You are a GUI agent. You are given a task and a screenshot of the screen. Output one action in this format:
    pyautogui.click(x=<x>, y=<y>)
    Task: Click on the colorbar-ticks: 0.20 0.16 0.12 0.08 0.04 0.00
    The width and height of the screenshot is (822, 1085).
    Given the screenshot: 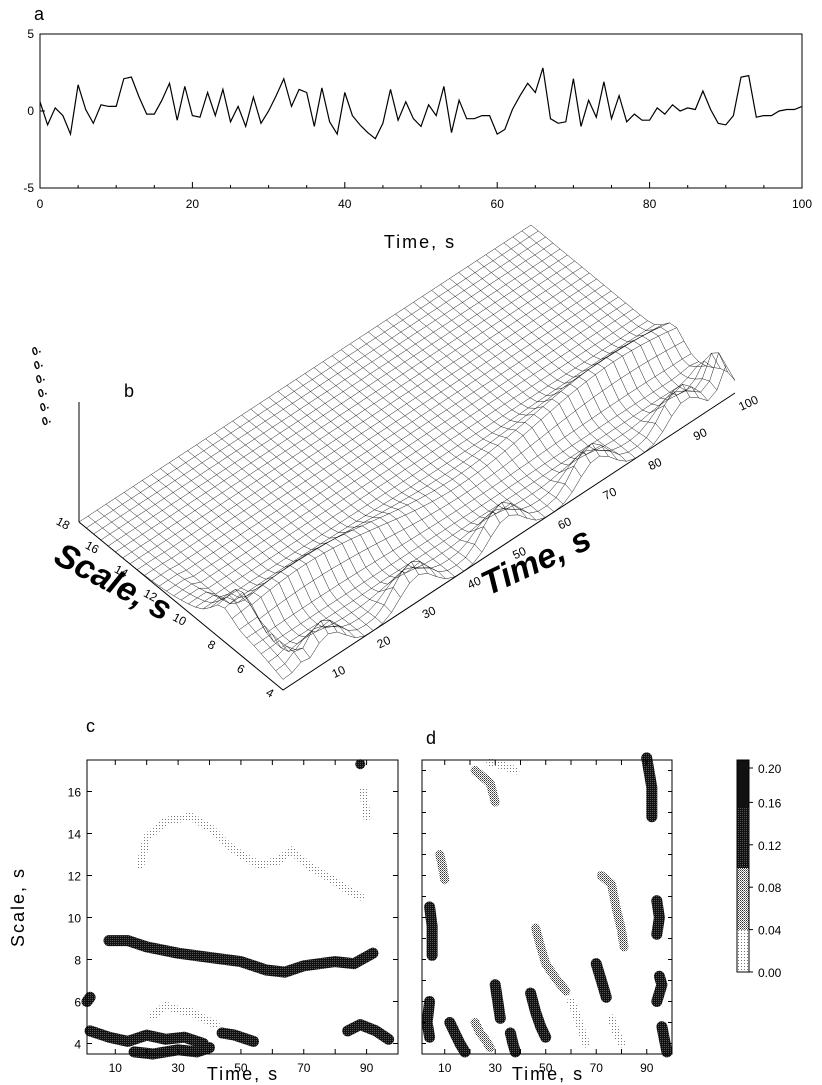 What is the action you would take?
    pyautogui.click(x=765, y=871)
    